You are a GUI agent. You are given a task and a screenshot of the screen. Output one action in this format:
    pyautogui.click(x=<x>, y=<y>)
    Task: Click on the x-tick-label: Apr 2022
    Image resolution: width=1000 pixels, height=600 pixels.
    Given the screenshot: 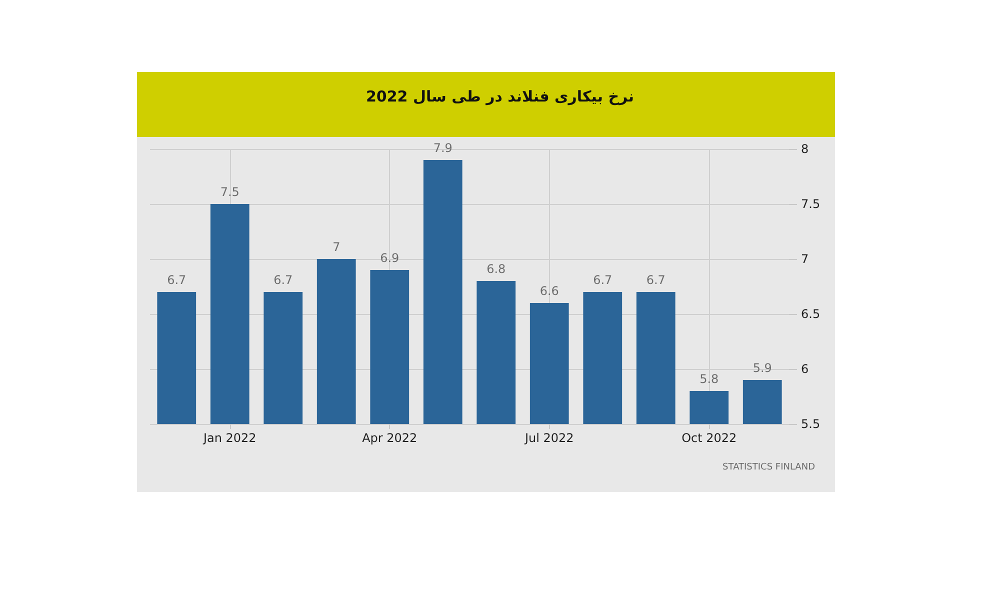 What is the action you would take?
    pyautogui.click(x=390, y=438)
    